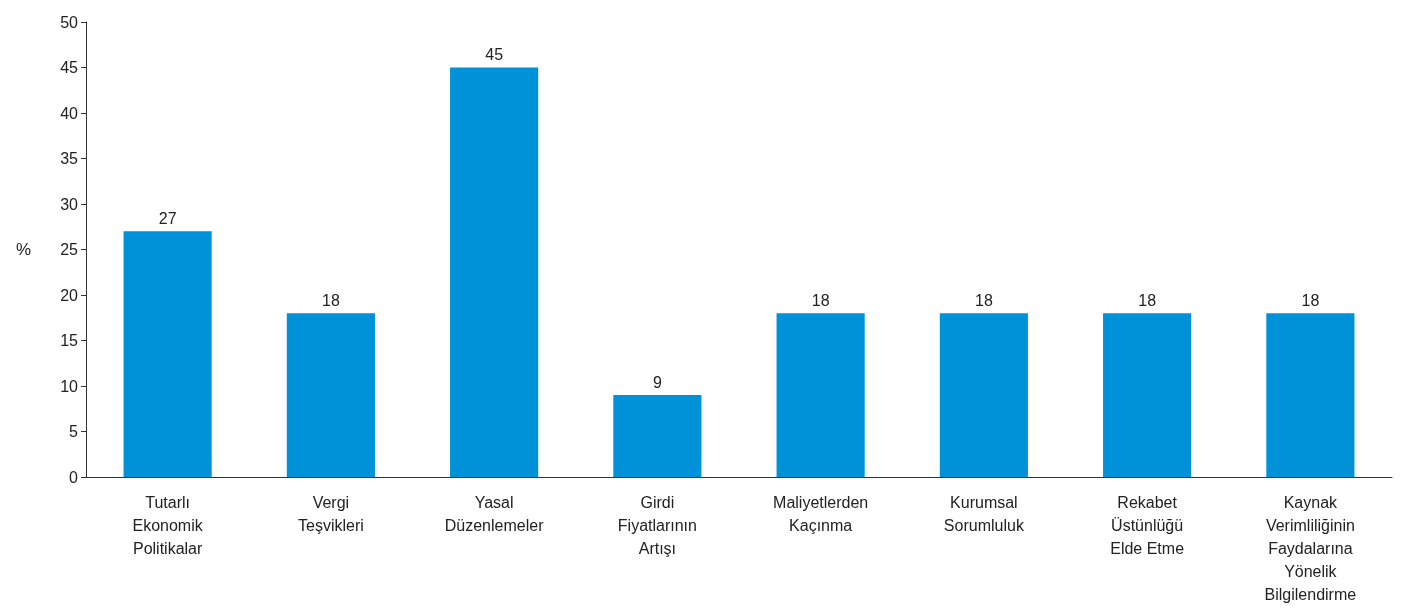 The height and width of the screenshot is (614, 1402). Describe the element at coordinates (821, 514) in the screenshot. I see `x-tick-label: Maliyetlerden Kaçınma` at that location.